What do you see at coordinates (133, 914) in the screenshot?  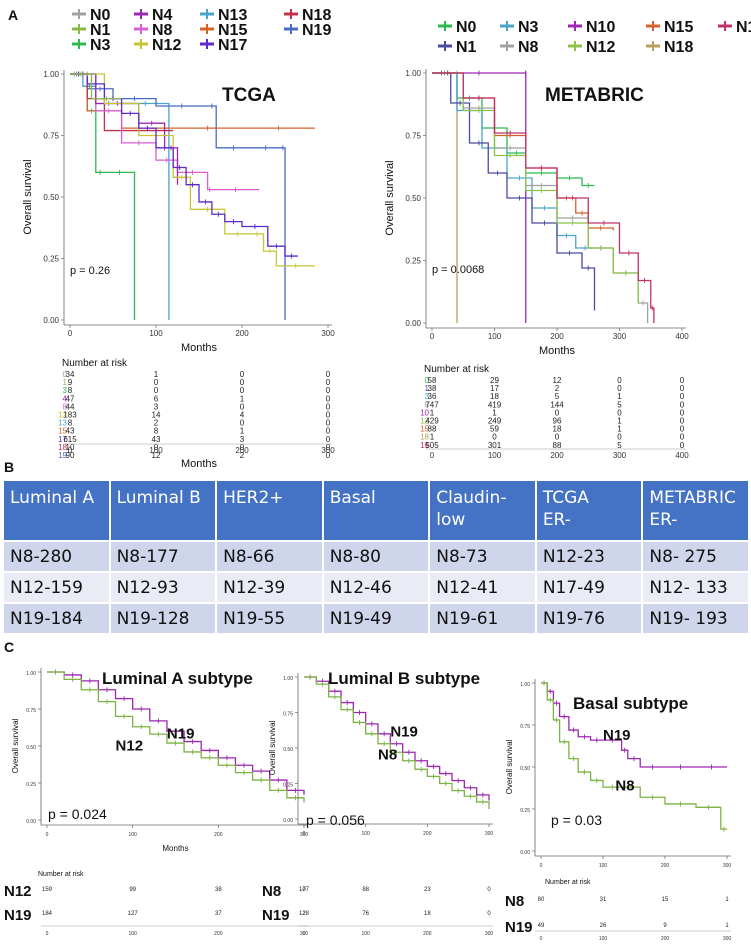 I see `risk-cell: 127` at bounding box center [133, 914].